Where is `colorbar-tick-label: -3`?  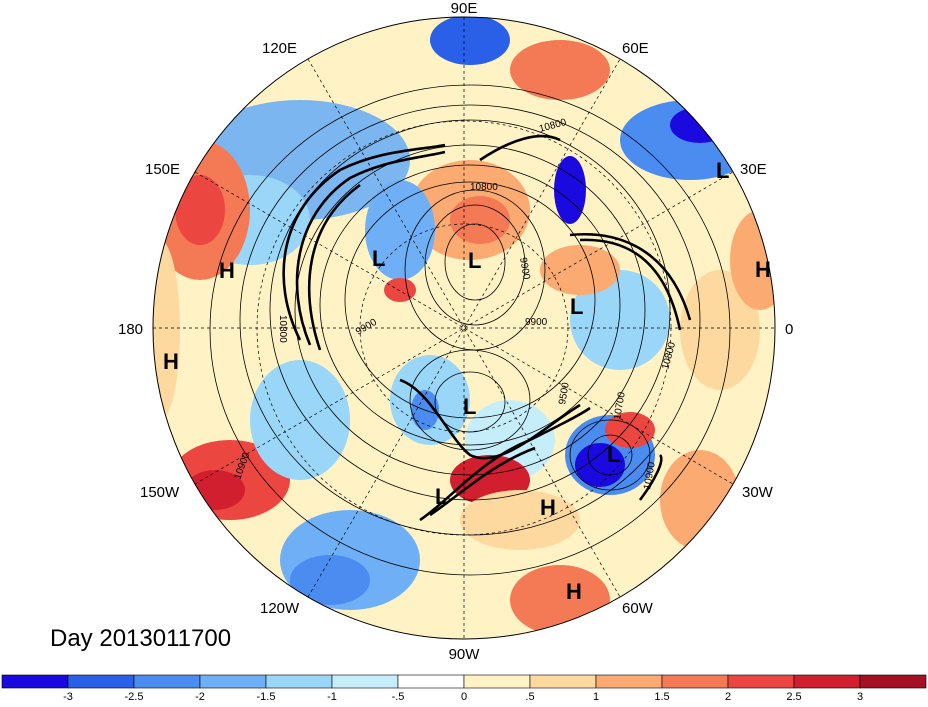 colorbar-tick-label: -3 is located at coordinates (68, 696).